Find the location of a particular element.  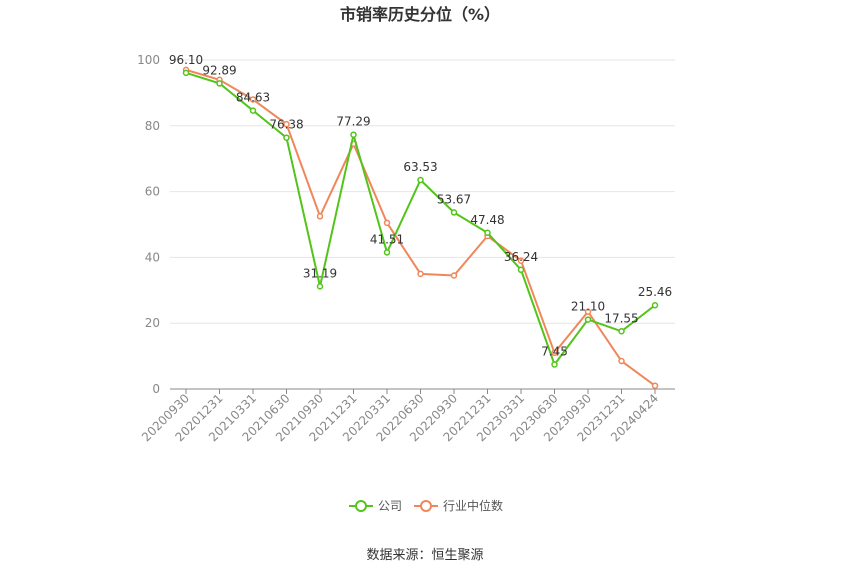

data-label: 25.46 is located at coordinates (655, 292).